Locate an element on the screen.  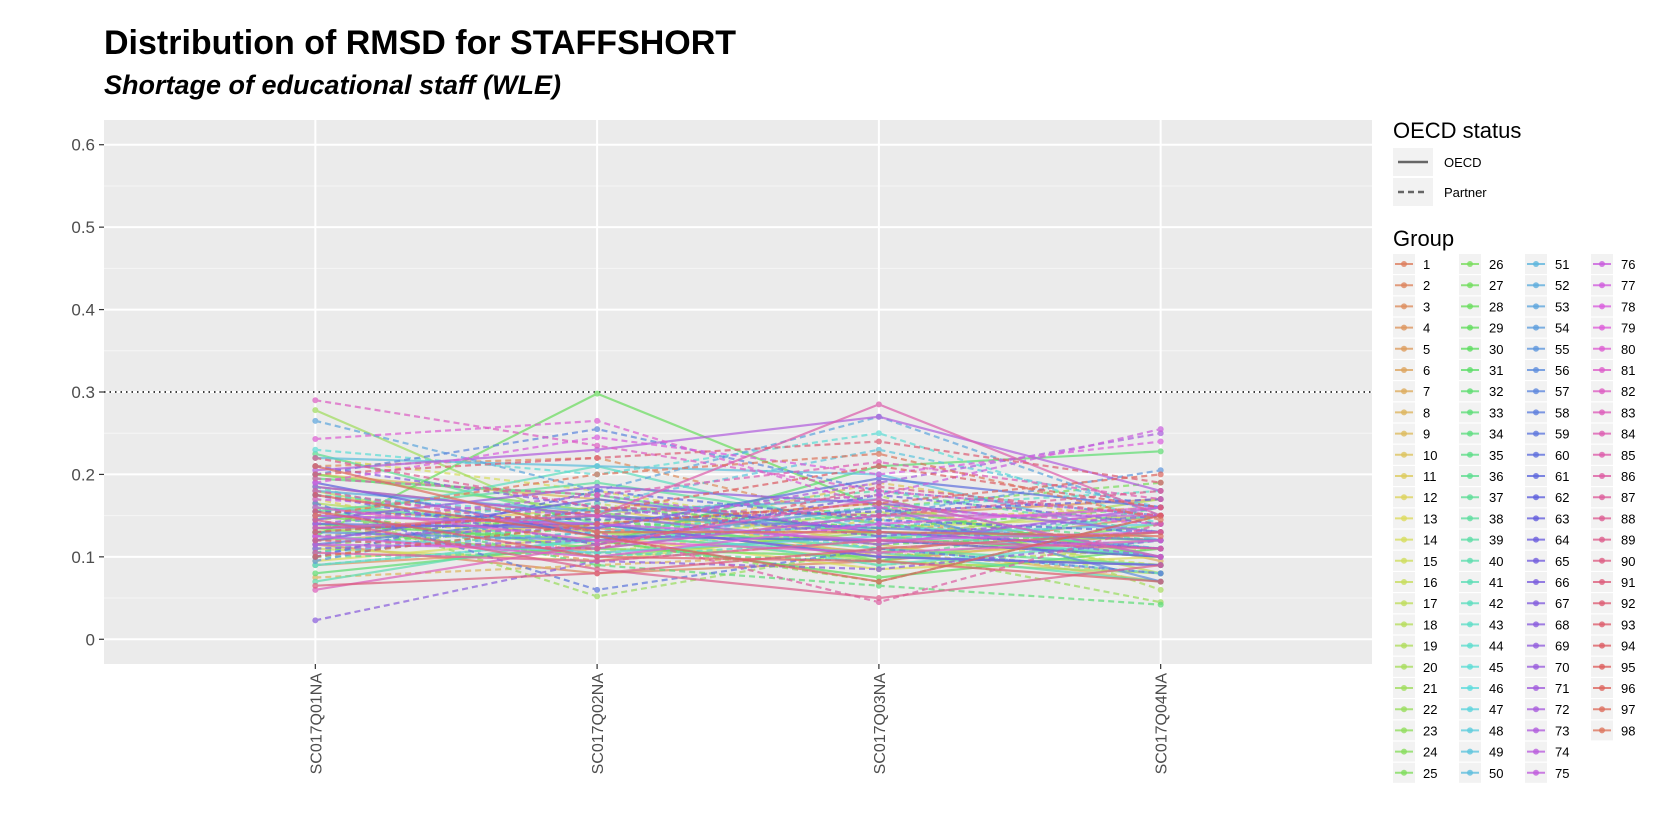
legend-label-27: 27 is located at coordinates (1496, 285).